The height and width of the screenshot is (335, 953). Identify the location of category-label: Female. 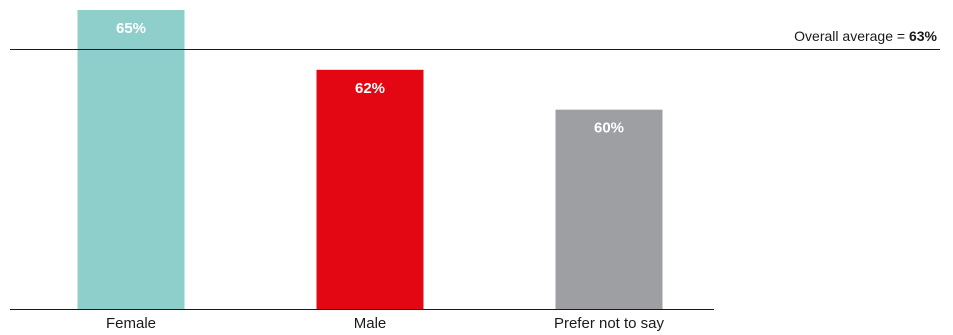
(131, 323).